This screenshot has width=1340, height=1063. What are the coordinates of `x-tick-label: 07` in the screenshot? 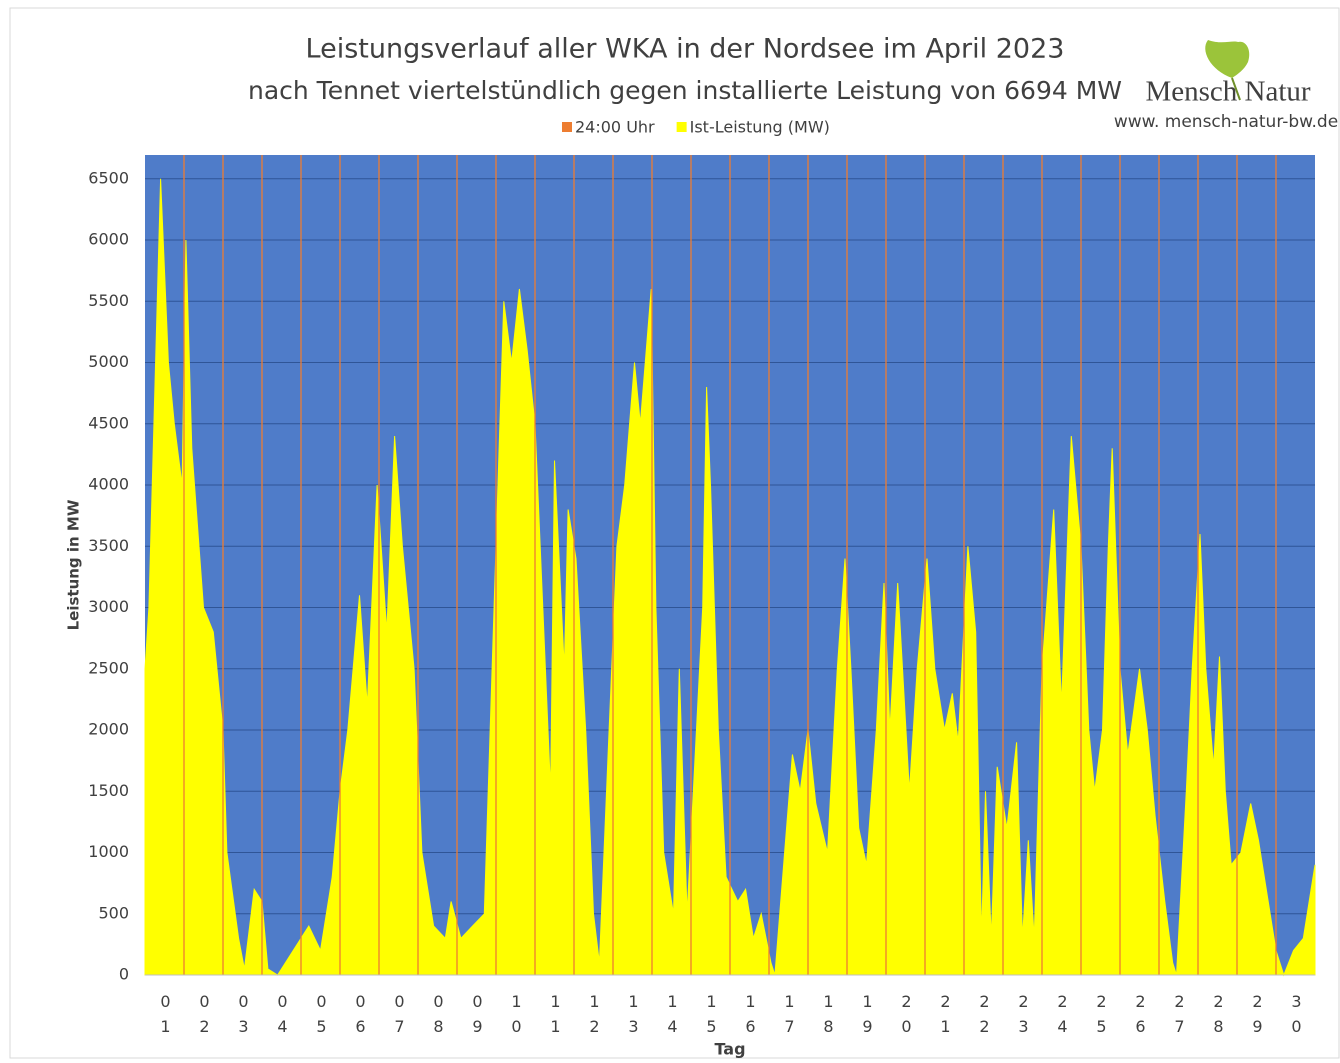 It's located at (399, 1017).